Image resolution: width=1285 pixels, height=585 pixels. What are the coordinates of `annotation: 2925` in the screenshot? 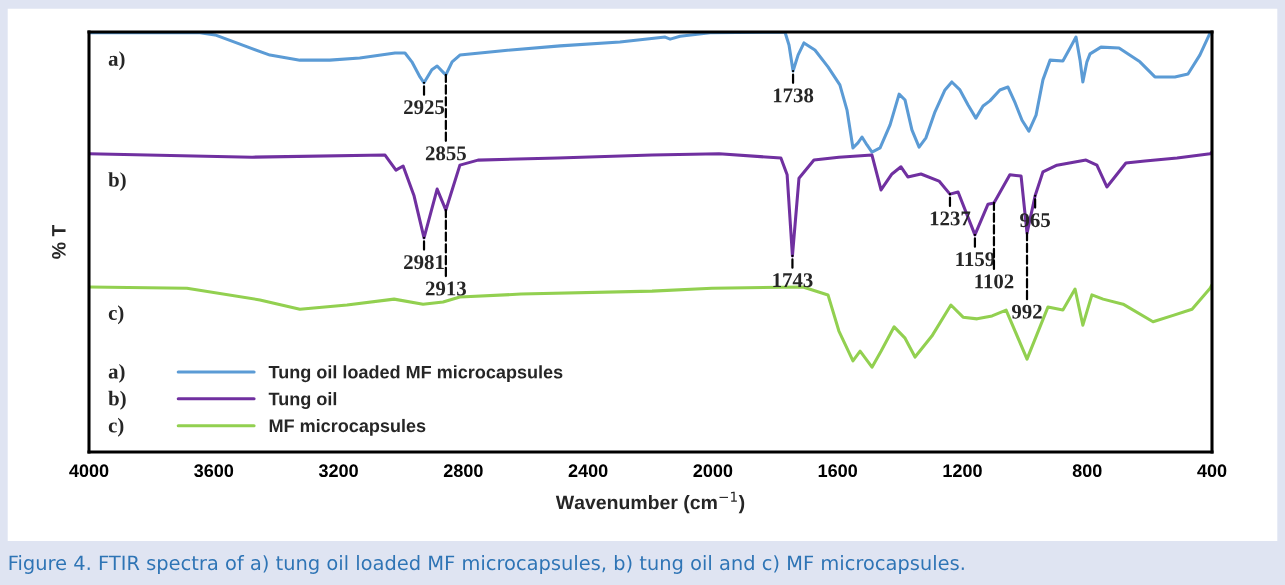 It's located at (424, 107).